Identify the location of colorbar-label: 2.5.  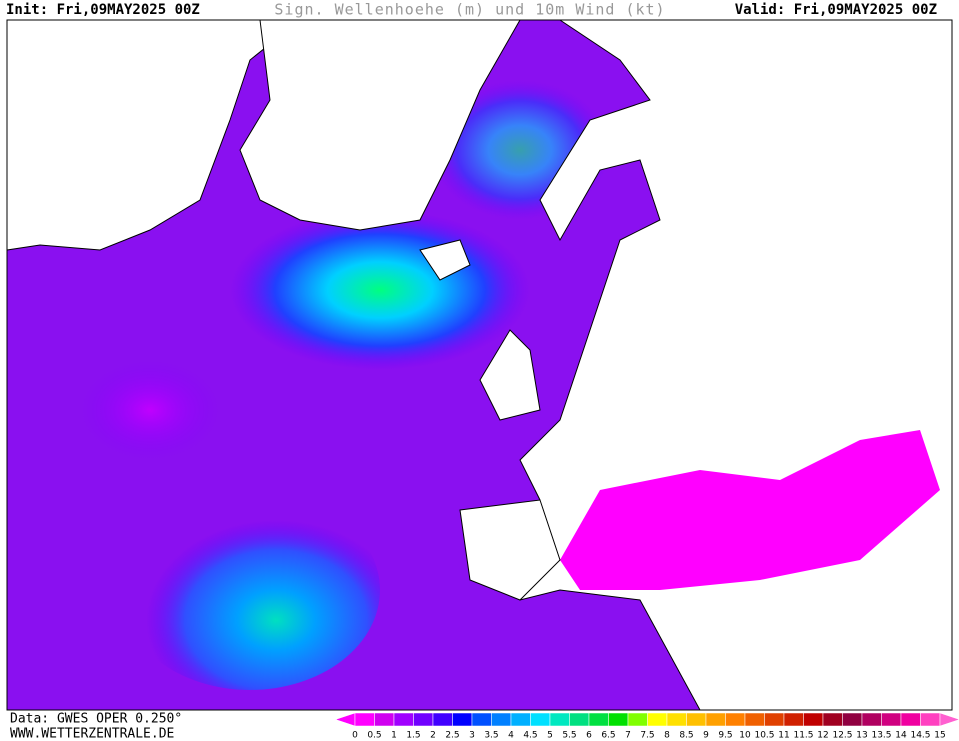
(452, 736).